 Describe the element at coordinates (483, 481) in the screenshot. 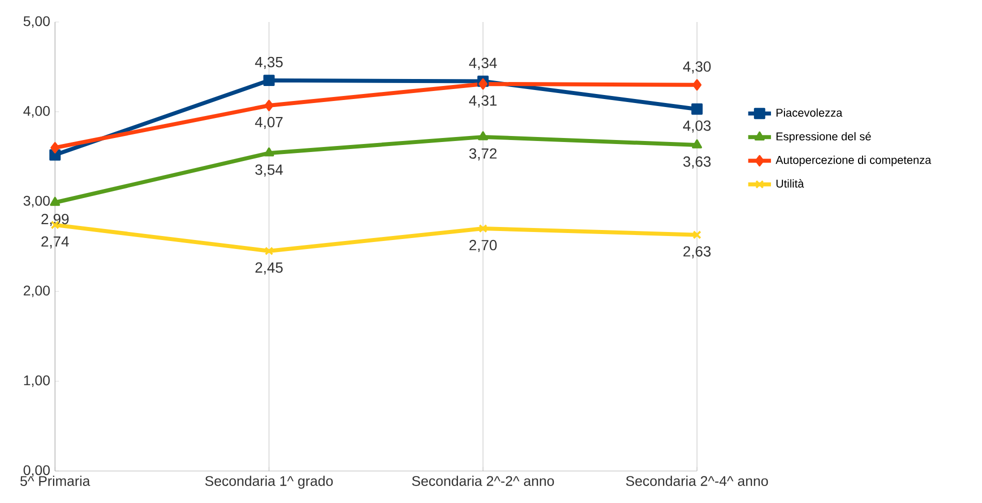

I see `x-tick-label: Secondaria 2^-2^ anno` at that location.